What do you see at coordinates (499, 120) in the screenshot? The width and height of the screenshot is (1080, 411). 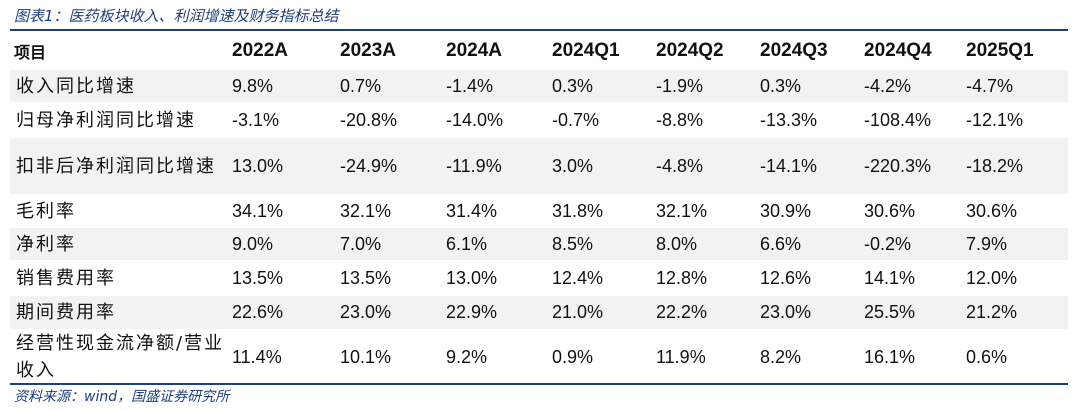 I see `table-cell: -14.0%` at bounding box center [499, 120].